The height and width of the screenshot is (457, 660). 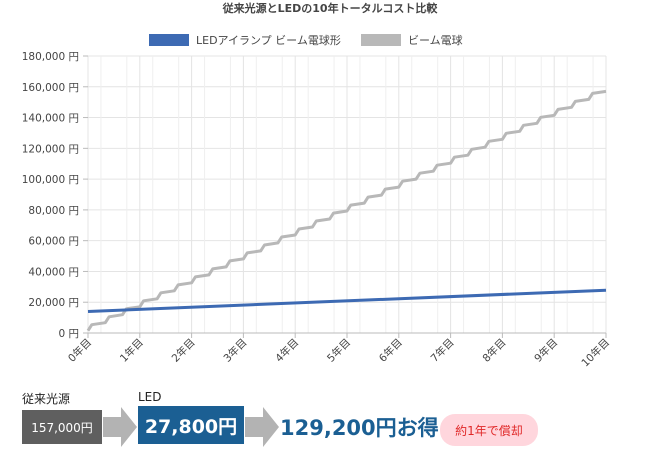 I want to click on savings-text: 129,200円お得, so click(x=359, y=428).